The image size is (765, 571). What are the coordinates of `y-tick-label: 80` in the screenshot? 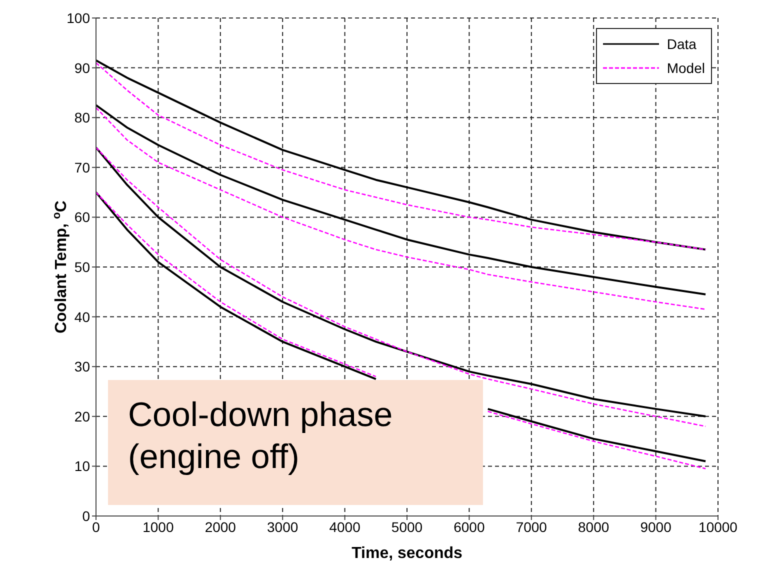 It's located at (82, 118).